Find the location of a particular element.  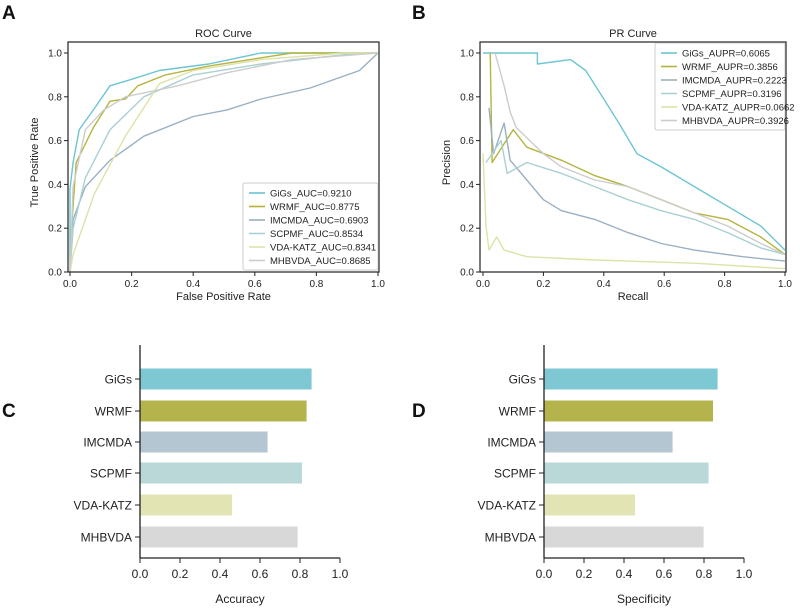

legend-entry: SCPMF_AUC=0.8534 is located at coordinates (316, 234).